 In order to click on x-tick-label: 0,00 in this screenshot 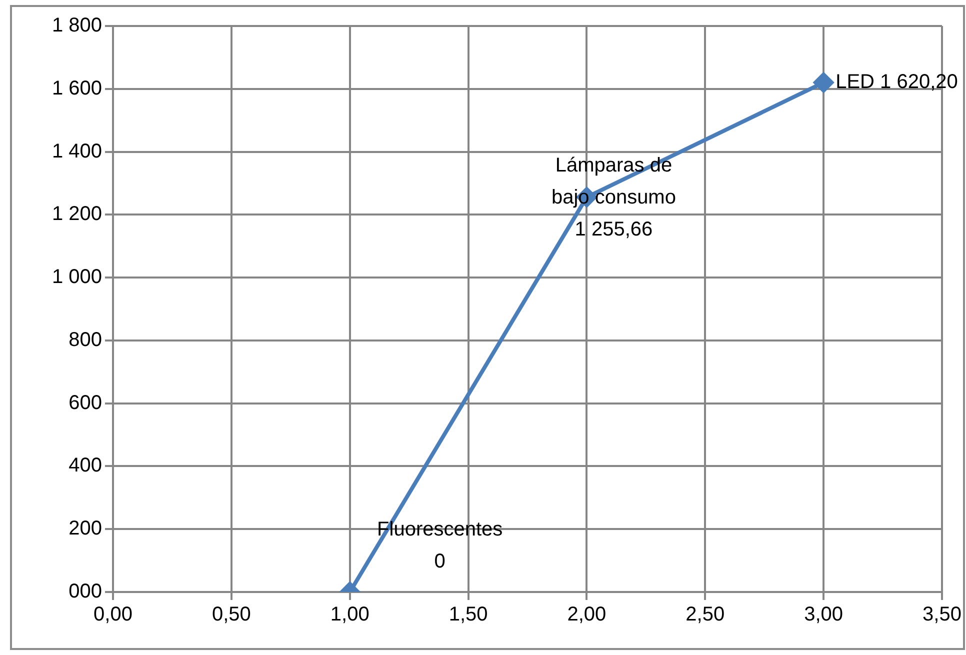, I will do `click(113, 615)`.